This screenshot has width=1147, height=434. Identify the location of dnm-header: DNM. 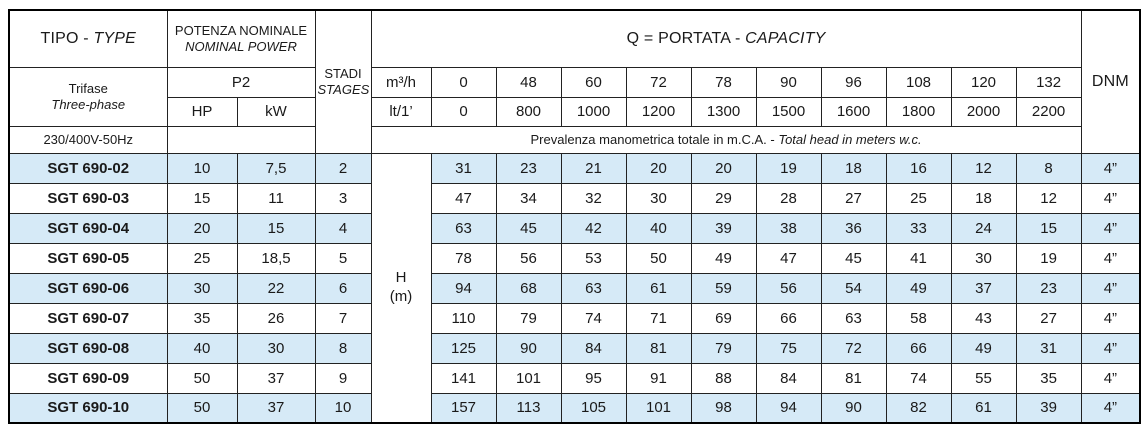
(1110, 81).